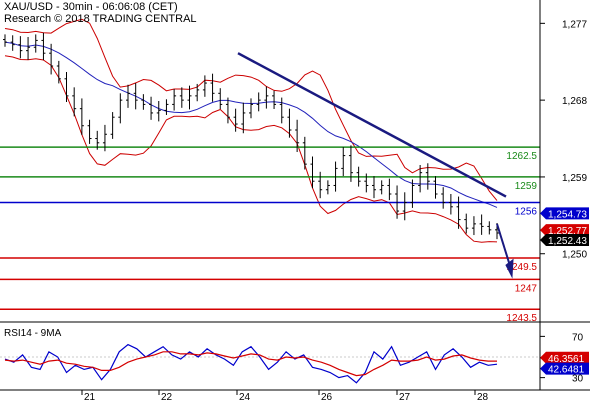  I want to click on level-label: 1249.5, so click(521, 267).